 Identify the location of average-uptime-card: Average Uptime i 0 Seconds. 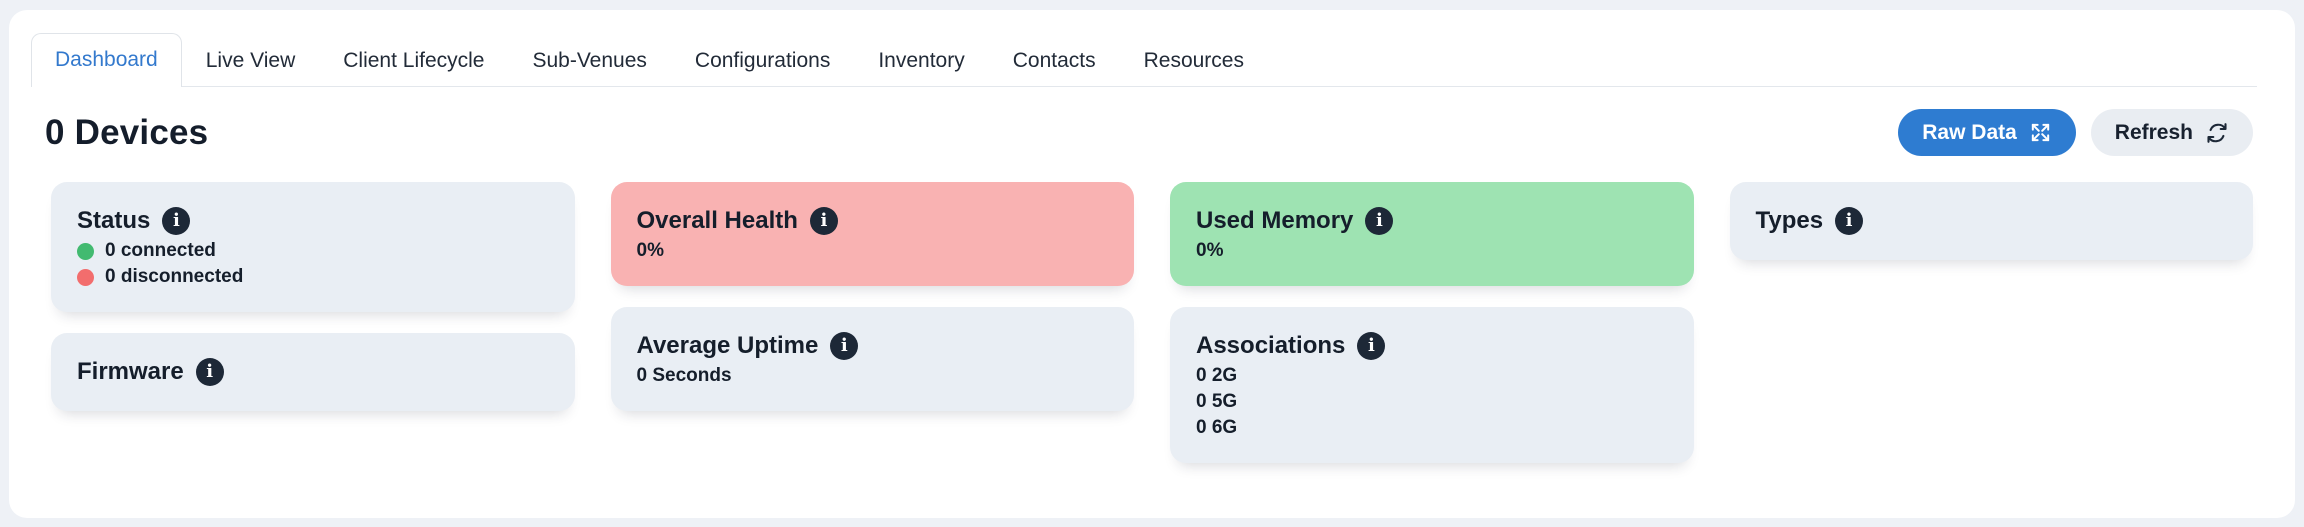
(872, 359).